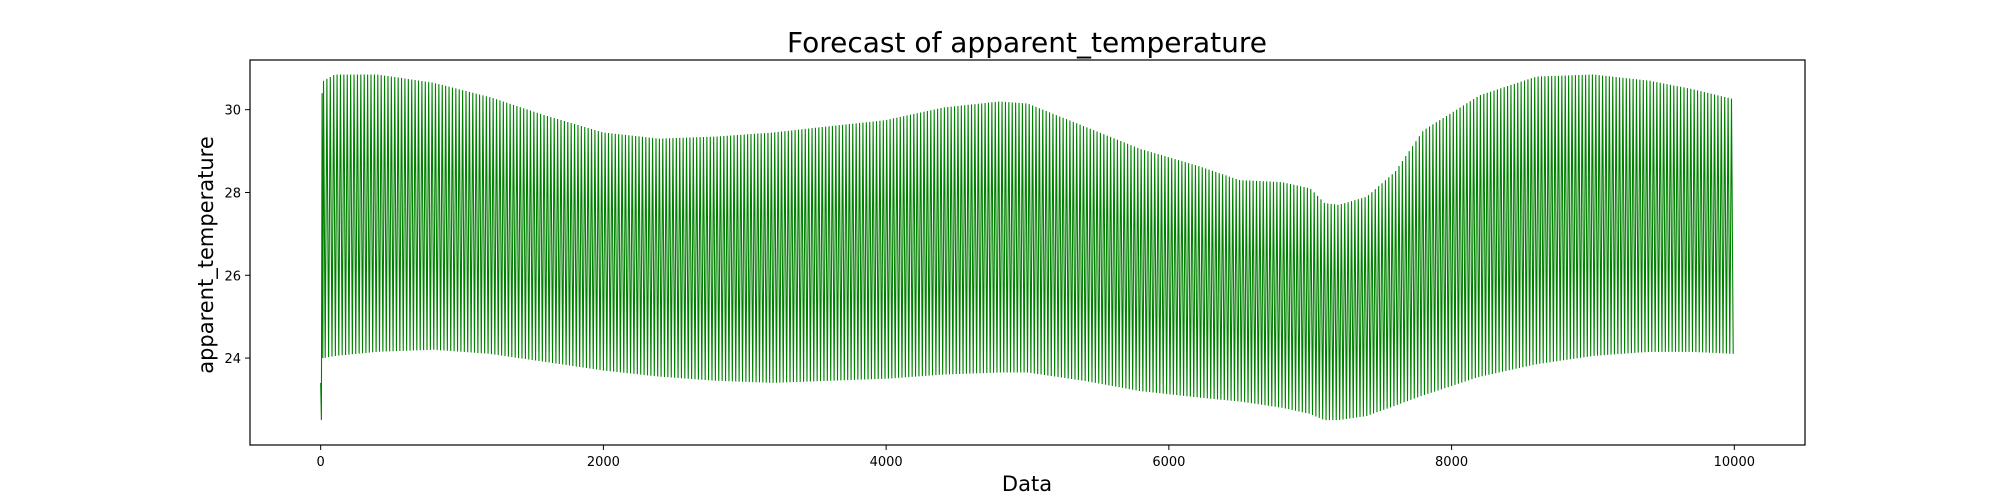  I want to click on y-tick-label: 28, so click(232, 193).